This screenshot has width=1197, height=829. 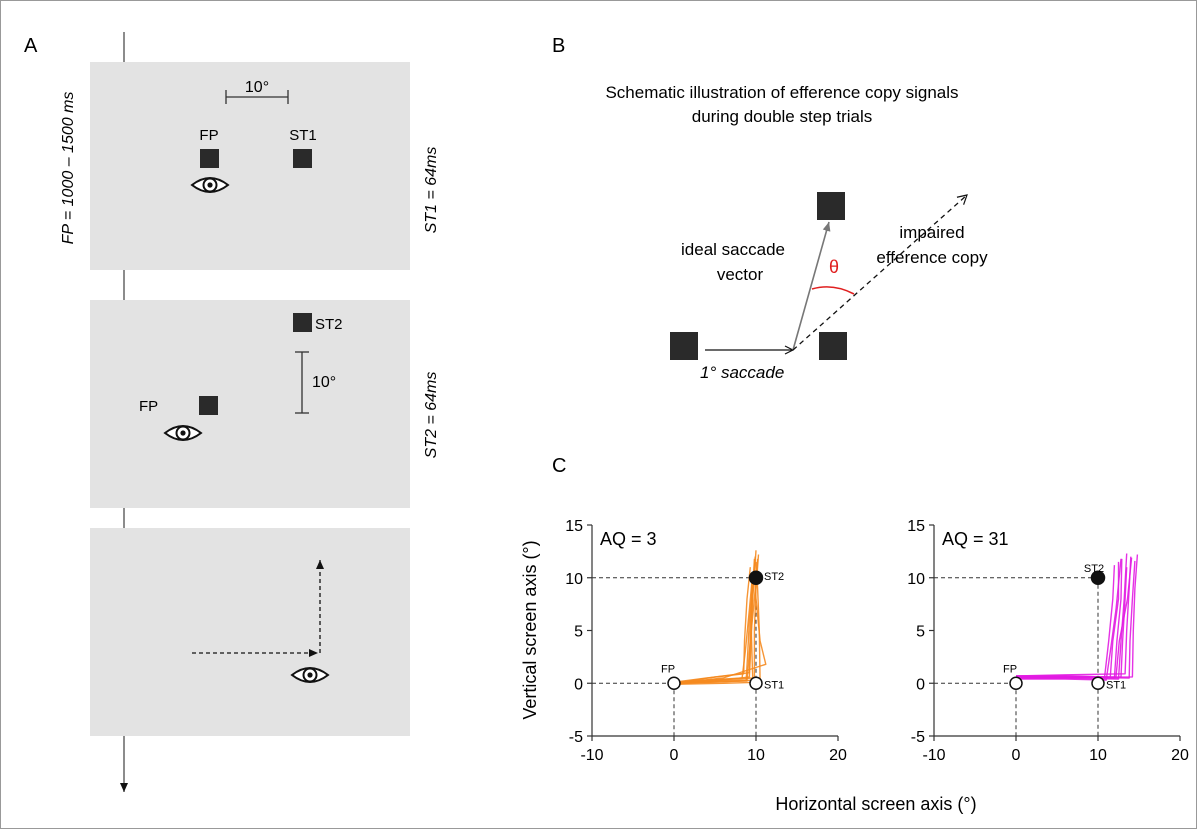 What do you see at coordinates (975, 539) in the screenshot?
I see `chart-title: AQ = 31` at bounding box center [975, 539].